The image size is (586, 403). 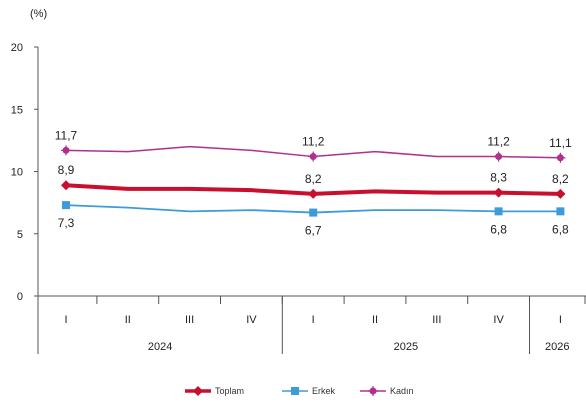 I want to click on year-label: 2026, so click(x=557, y=347).